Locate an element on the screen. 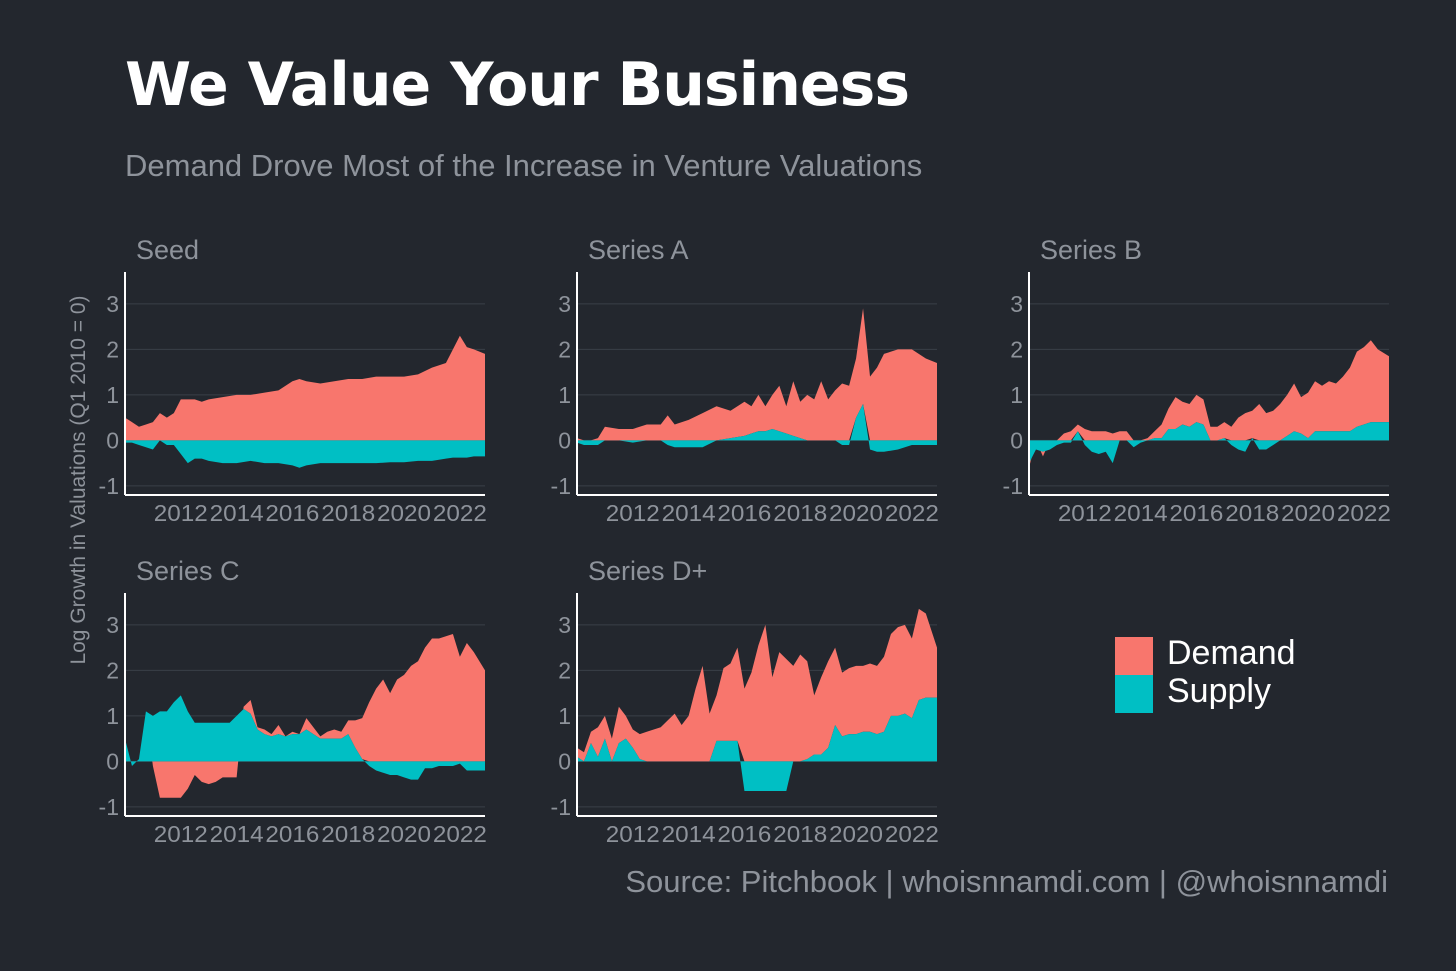  panel-series-a: Series A -1 0 1 2 3 2012 2014 2016 2018 2020 2022 is located at coordinates (745, 380).